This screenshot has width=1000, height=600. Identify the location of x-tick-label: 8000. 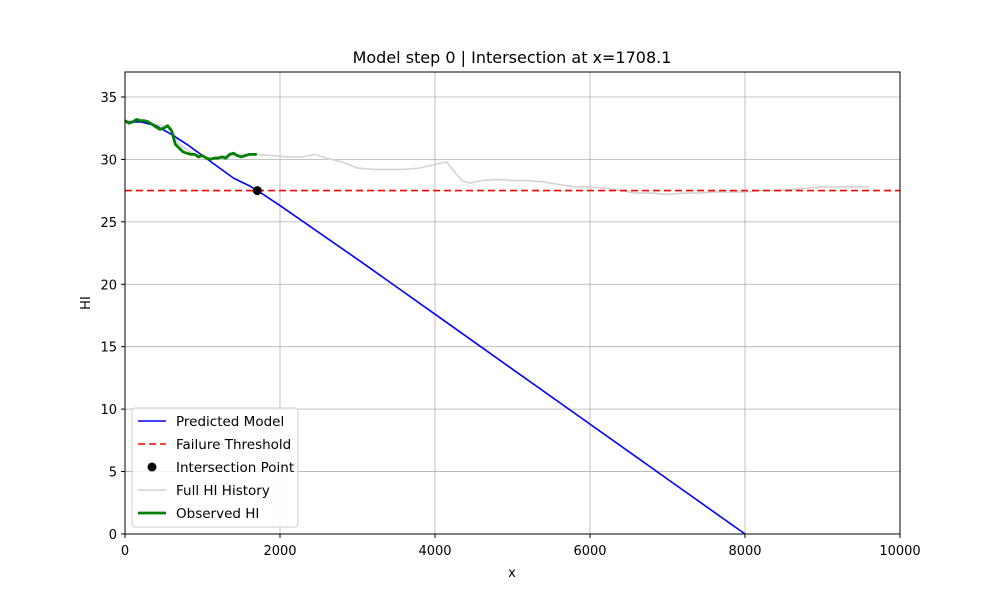
(744, 551).